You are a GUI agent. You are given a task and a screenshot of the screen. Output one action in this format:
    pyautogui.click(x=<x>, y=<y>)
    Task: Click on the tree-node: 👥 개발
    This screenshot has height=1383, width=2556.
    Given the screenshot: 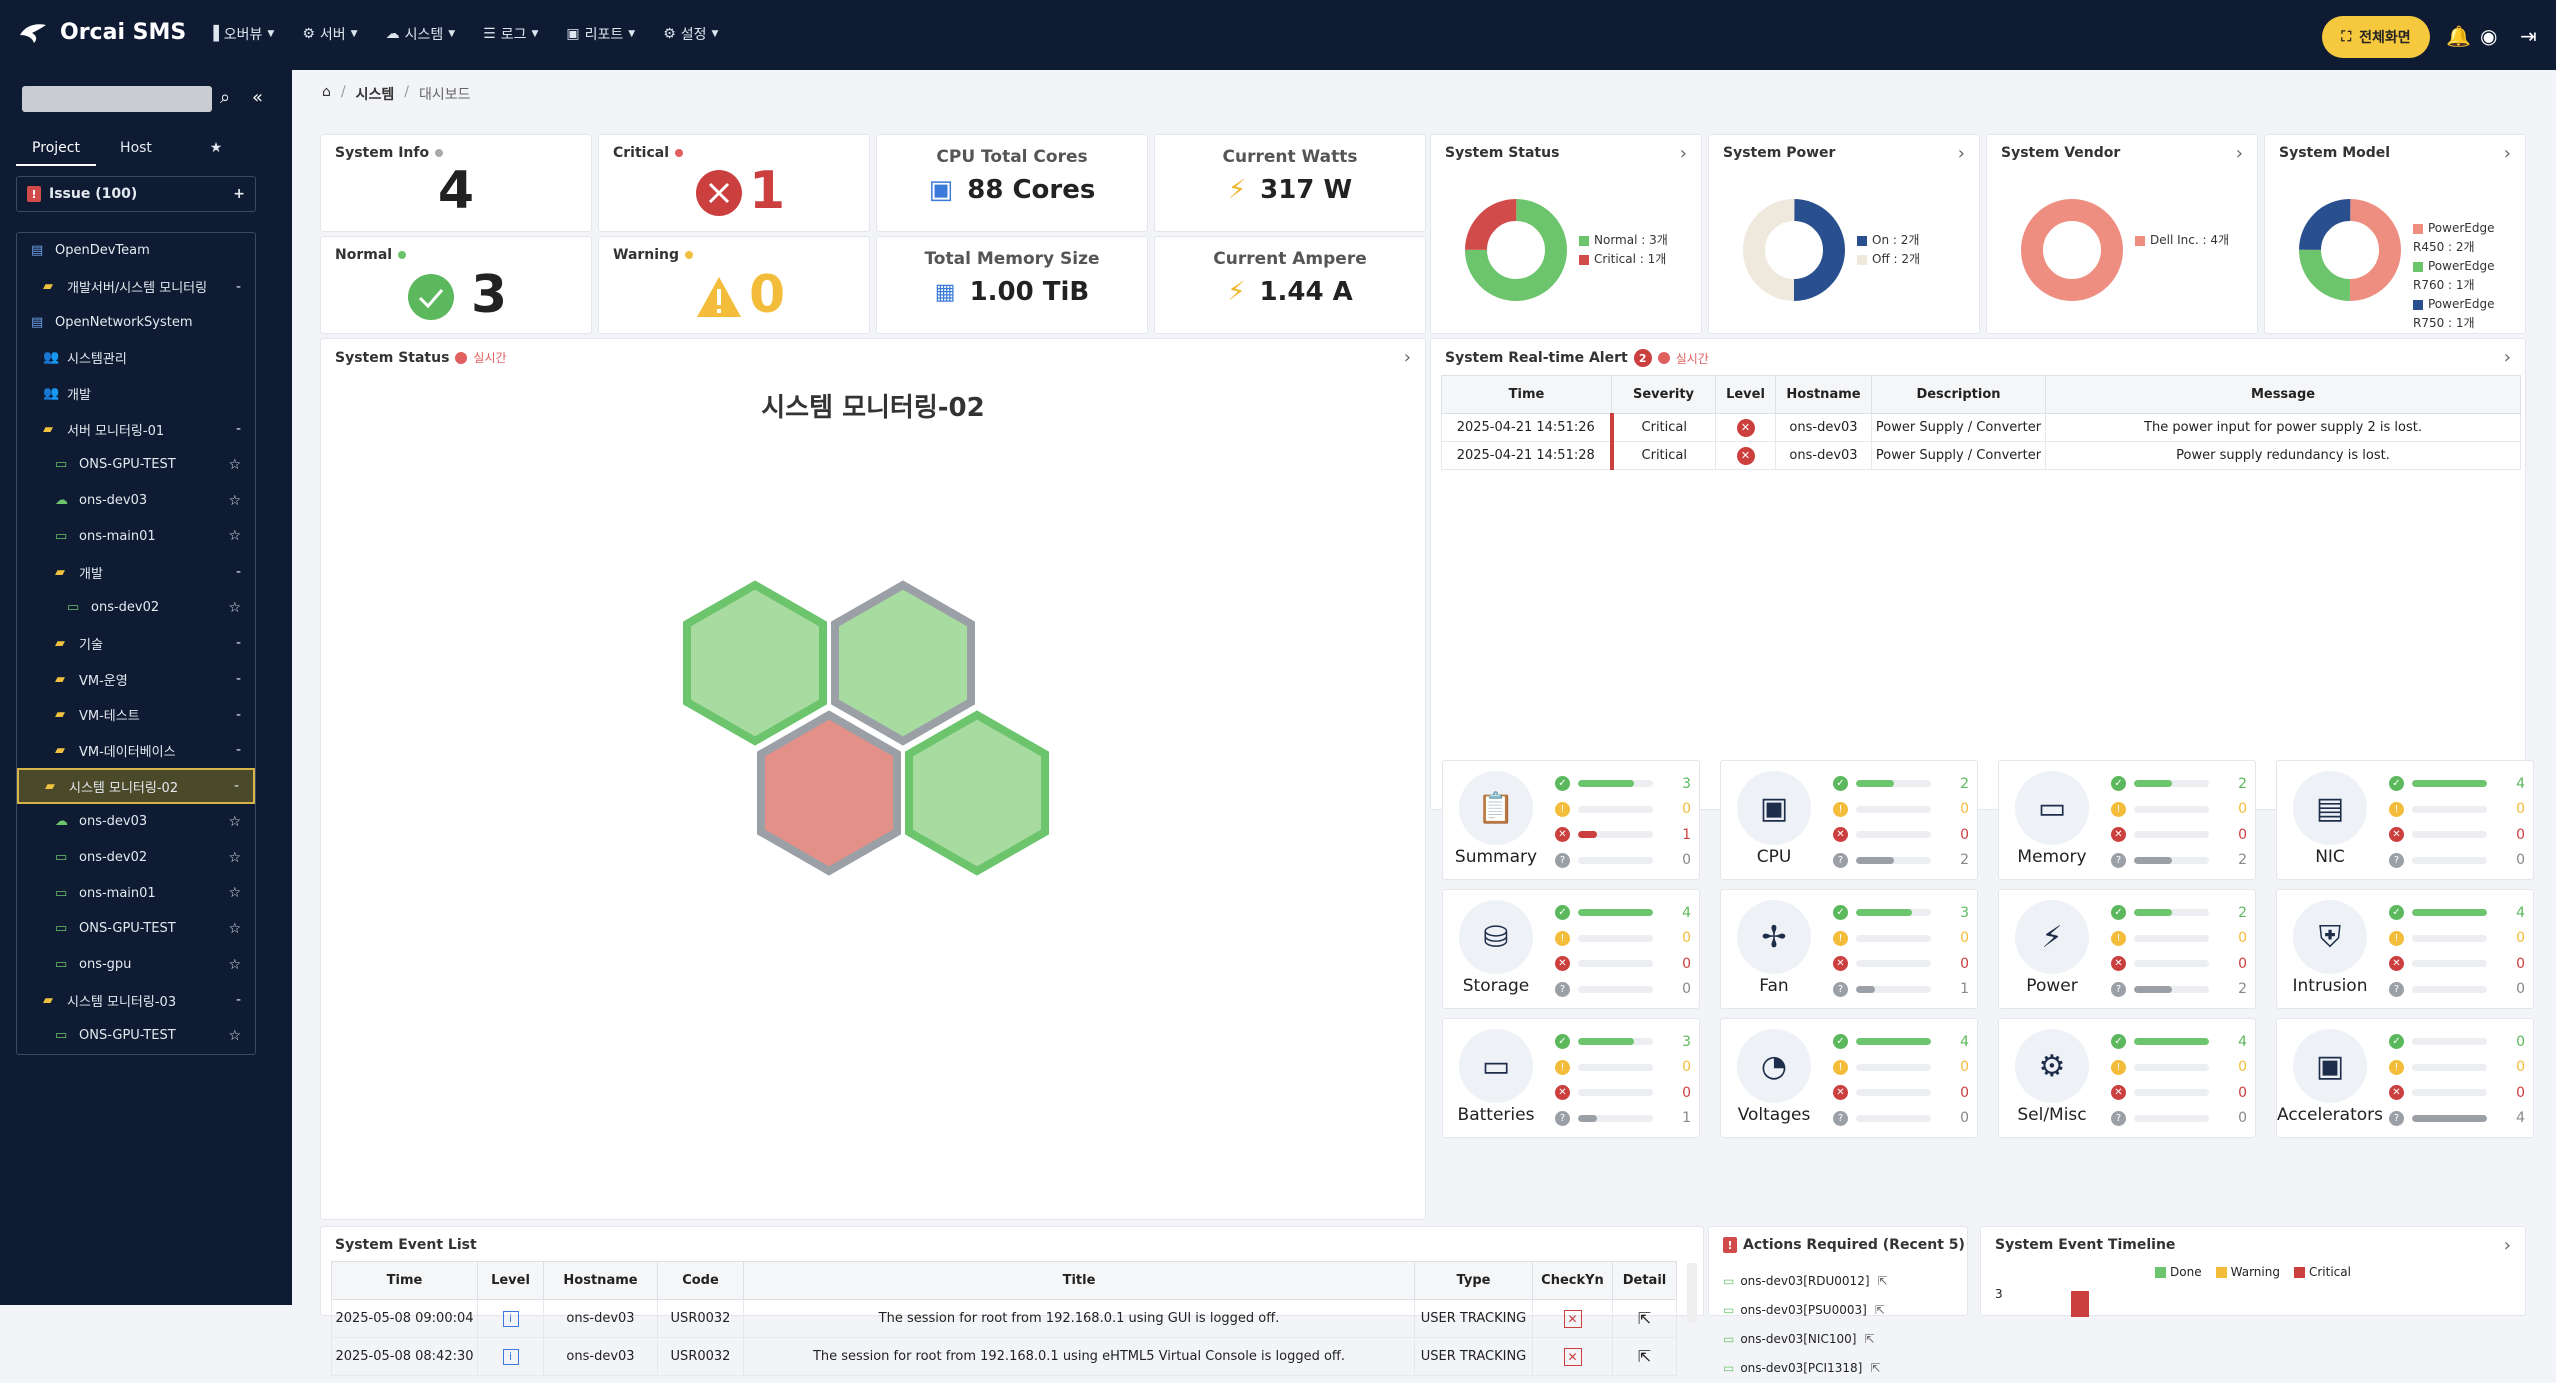 What is the action you would take?
    pyautogui.click(x=136, y=394)
    